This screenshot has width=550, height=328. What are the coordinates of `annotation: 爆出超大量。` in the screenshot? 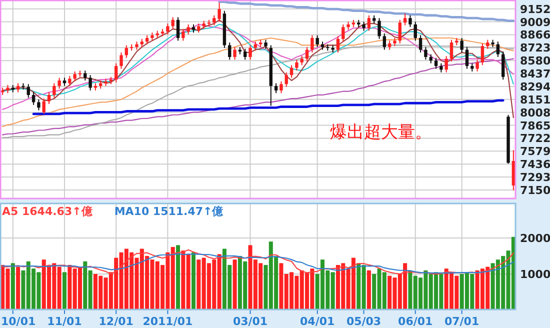 It's located at (381, 132).